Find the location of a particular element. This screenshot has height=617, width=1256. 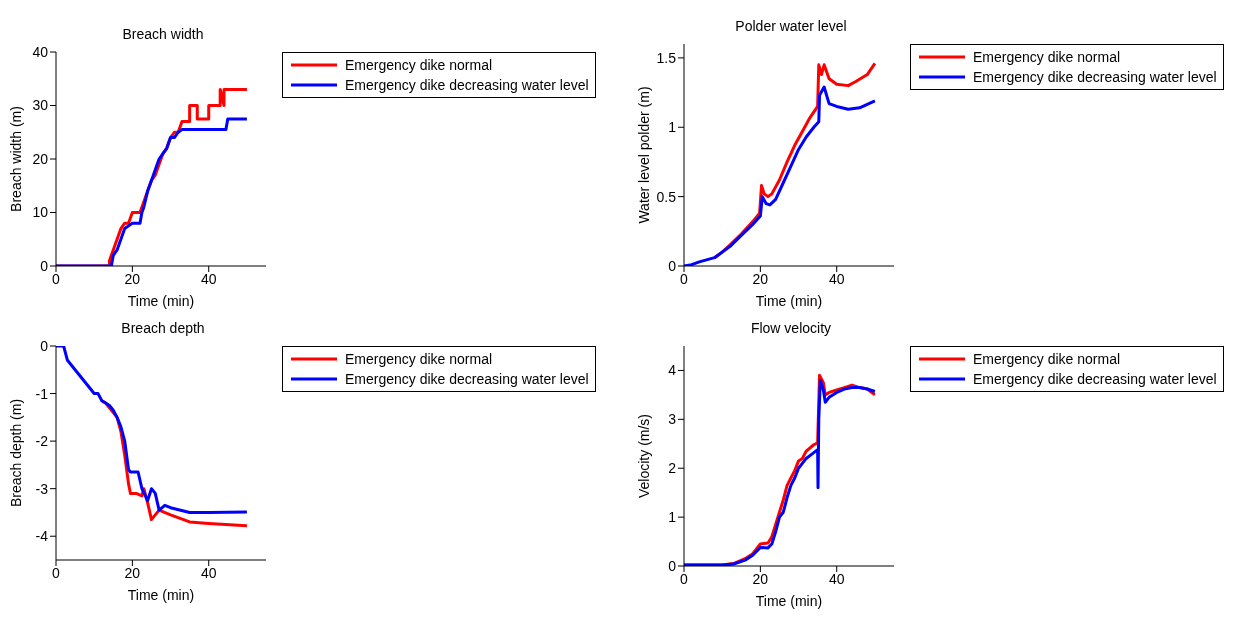

y-axis-title: Velocity (m/s) is located at coordinates (643, 456).